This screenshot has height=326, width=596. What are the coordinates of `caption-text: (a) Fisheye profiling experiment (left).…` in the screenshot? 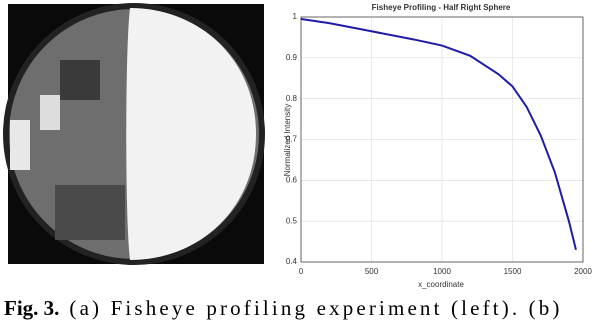 It's located at (314, 308).